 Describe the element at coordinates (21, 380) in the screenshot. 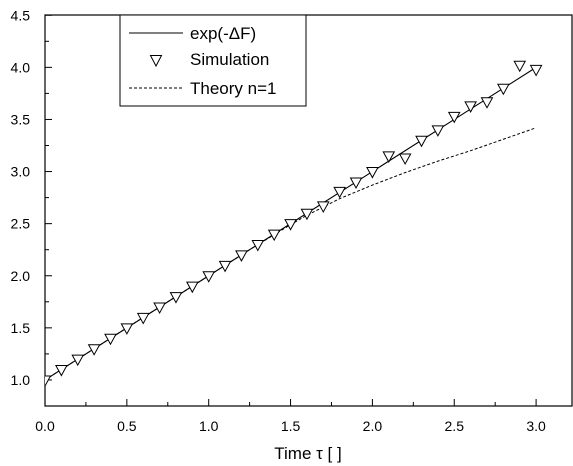

I see `y-tick-label: 1.0` at that location.